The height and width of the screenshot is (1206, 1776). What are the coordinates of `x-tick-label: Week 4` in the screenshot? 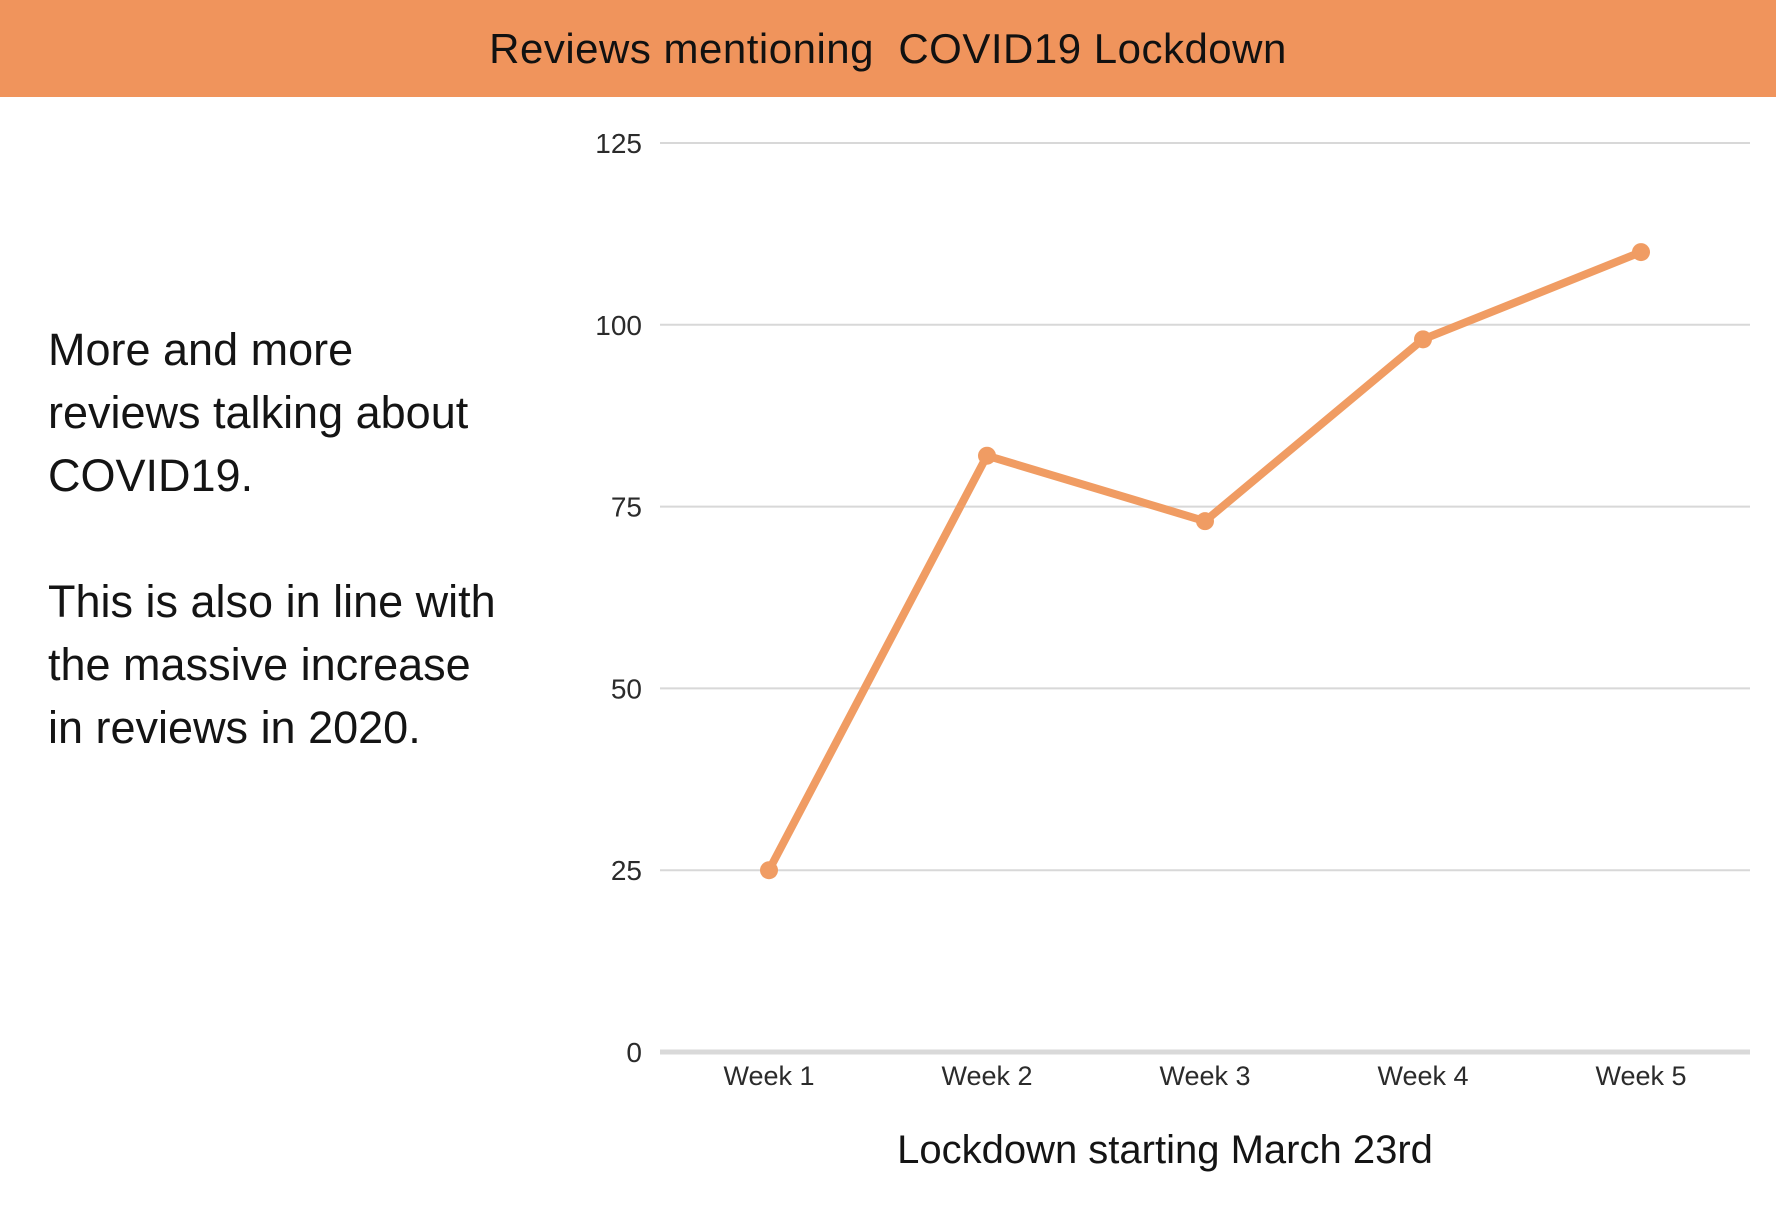 It's located at (1422, 1076).